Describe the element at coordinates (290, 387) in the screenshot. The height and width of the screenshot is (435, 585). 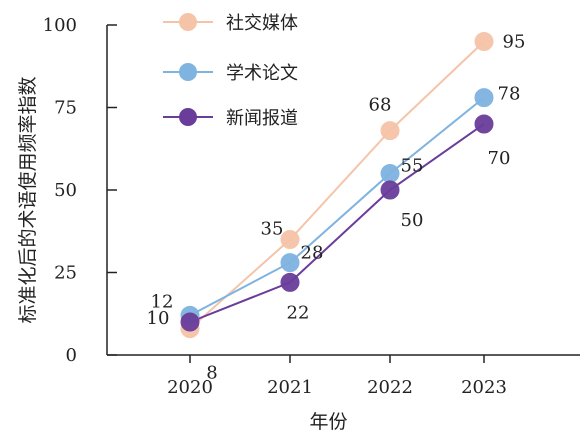
I see `x-tick-label: 2021` at that location.